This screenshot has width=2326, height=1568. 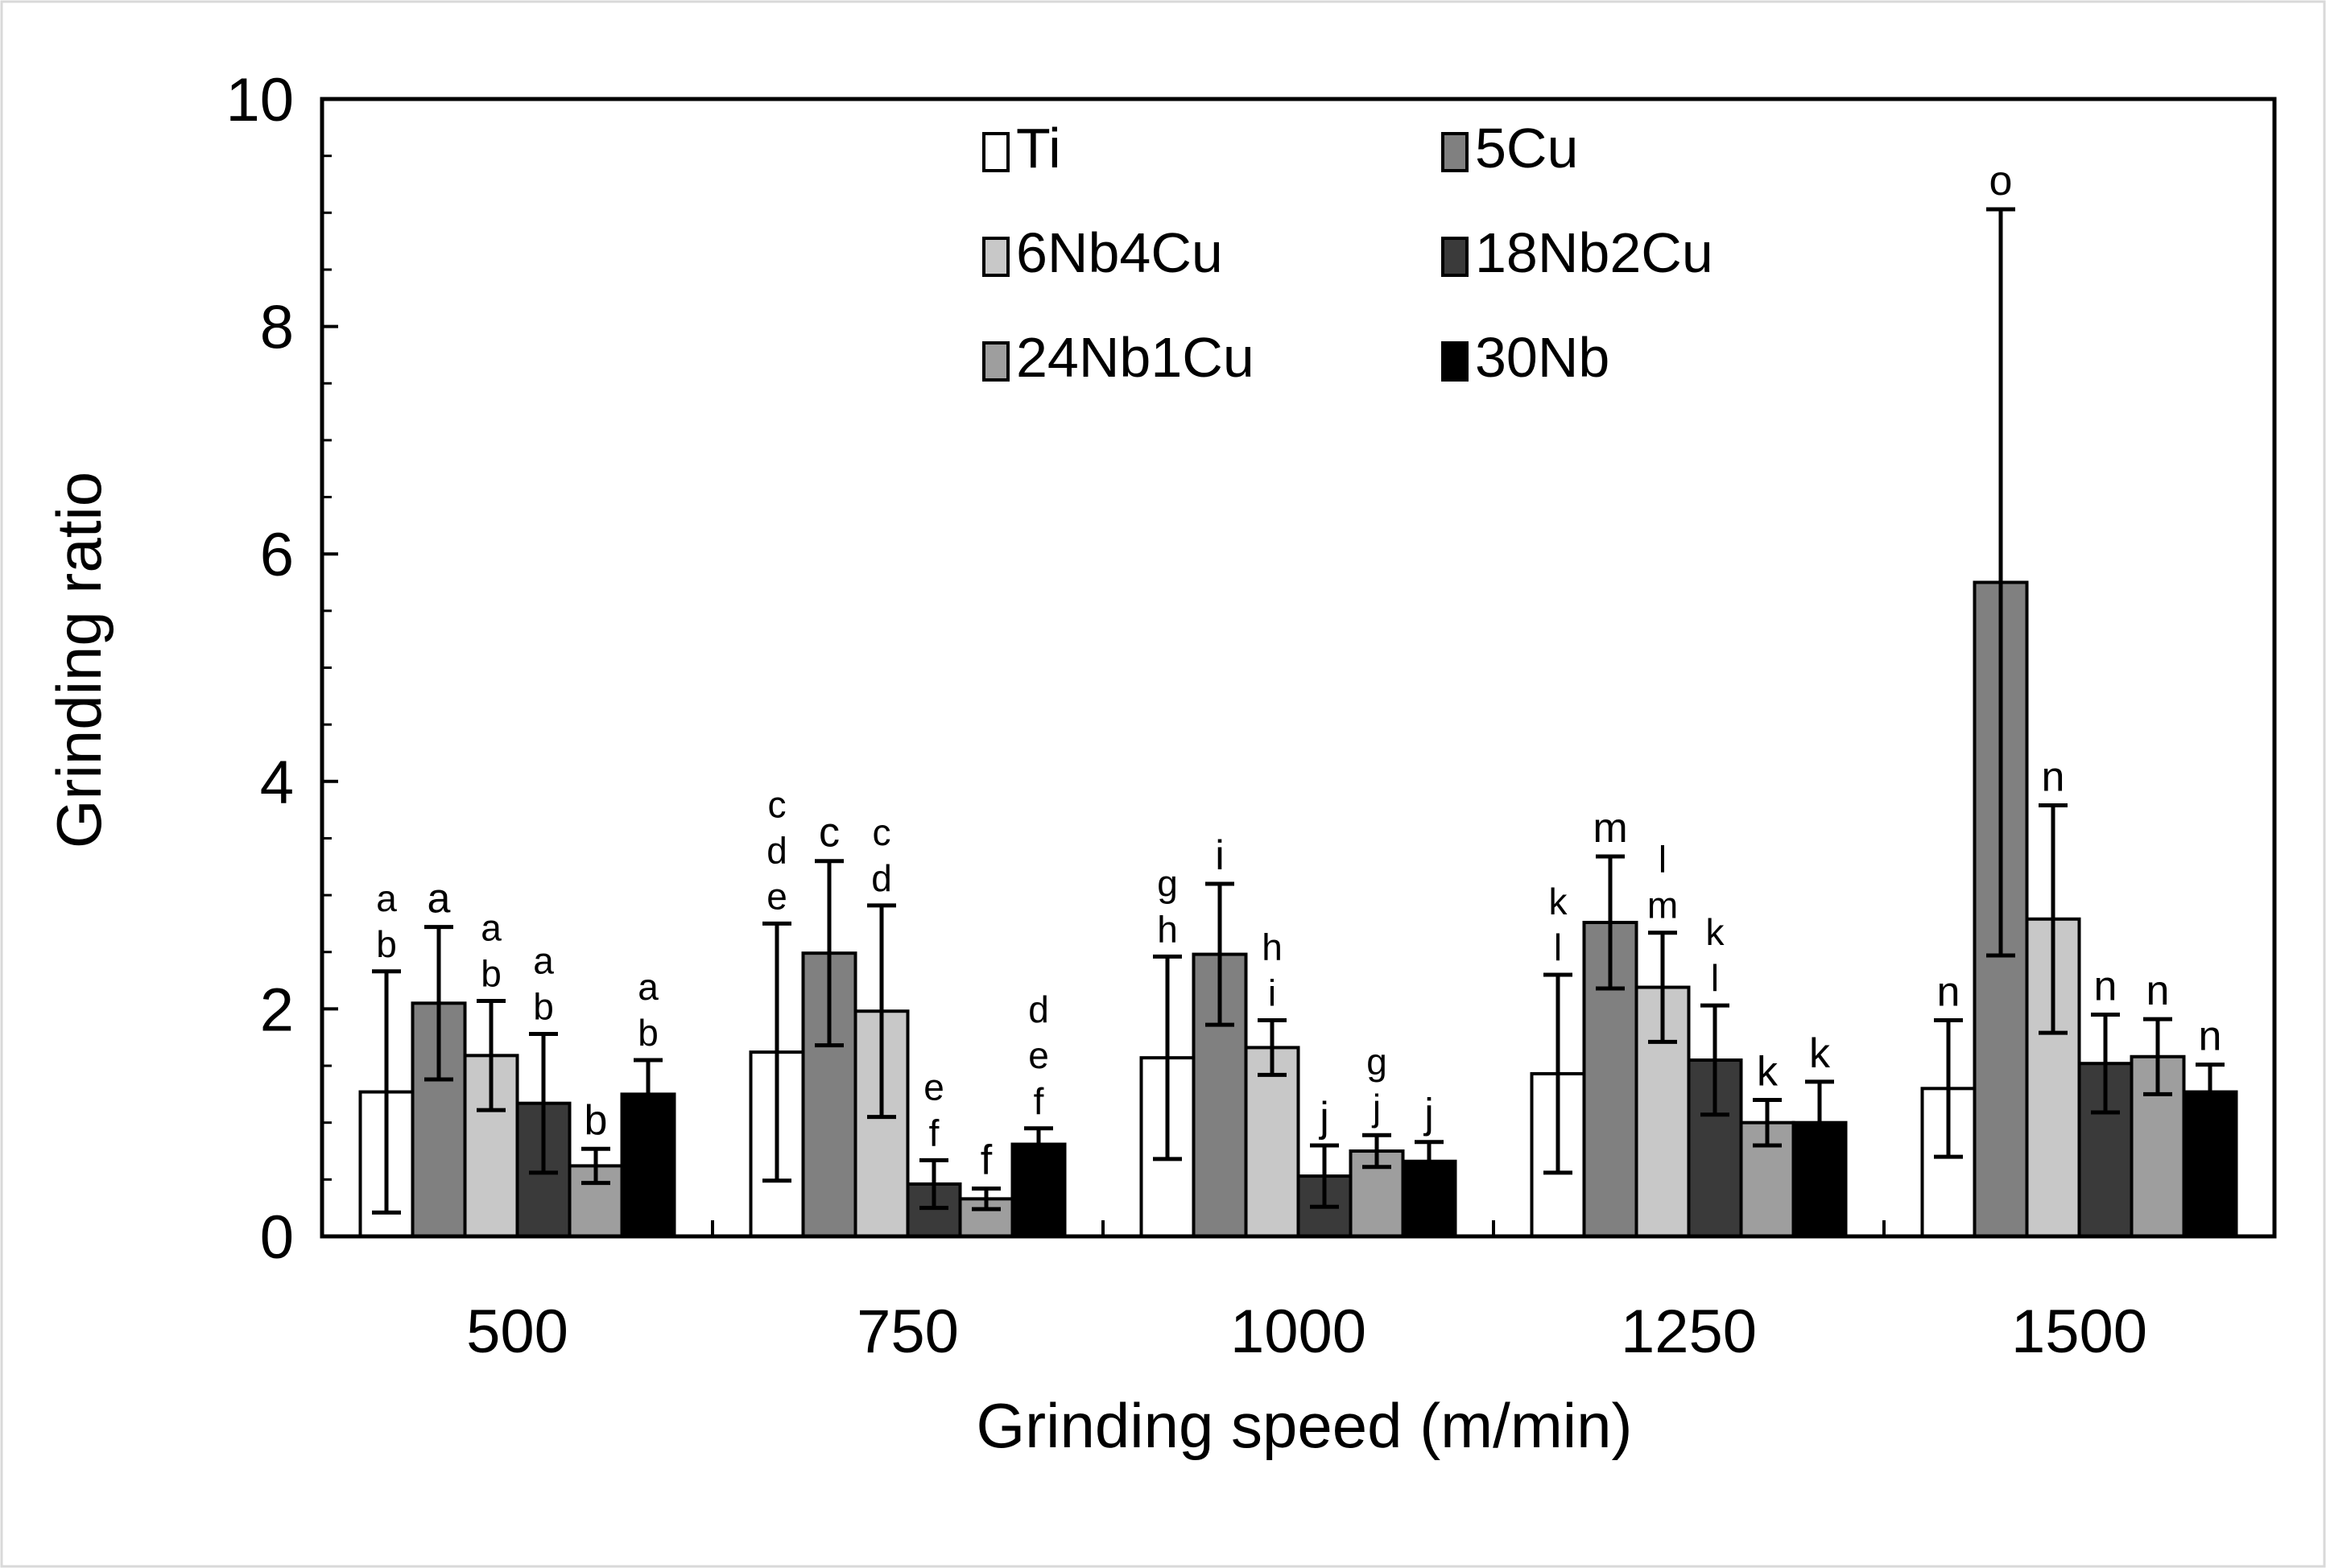 I want to click on y-tick-label-10: 10, so click(x=259, y=100).